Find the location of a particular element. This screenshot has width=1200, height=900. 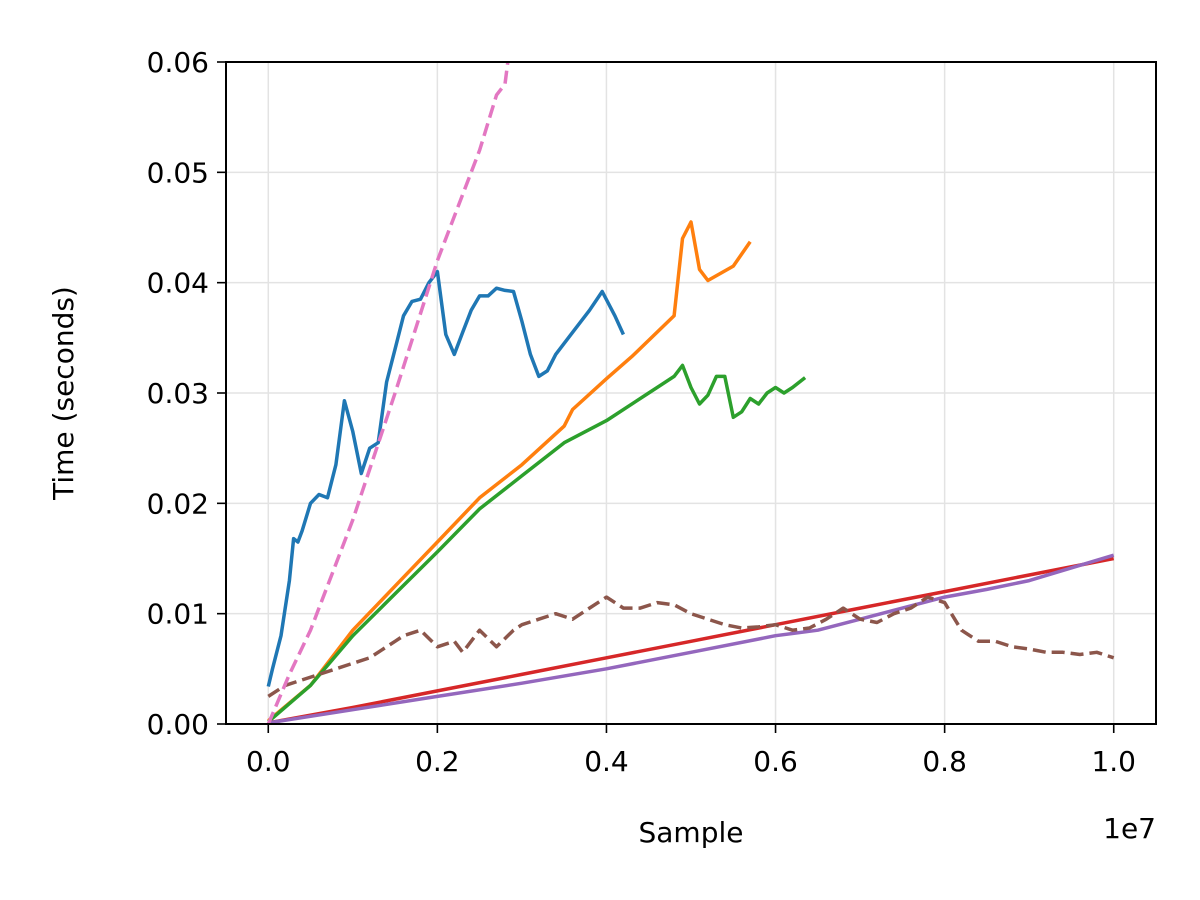

y-tick-label: 0.05 is located at coordinates (178, 172).